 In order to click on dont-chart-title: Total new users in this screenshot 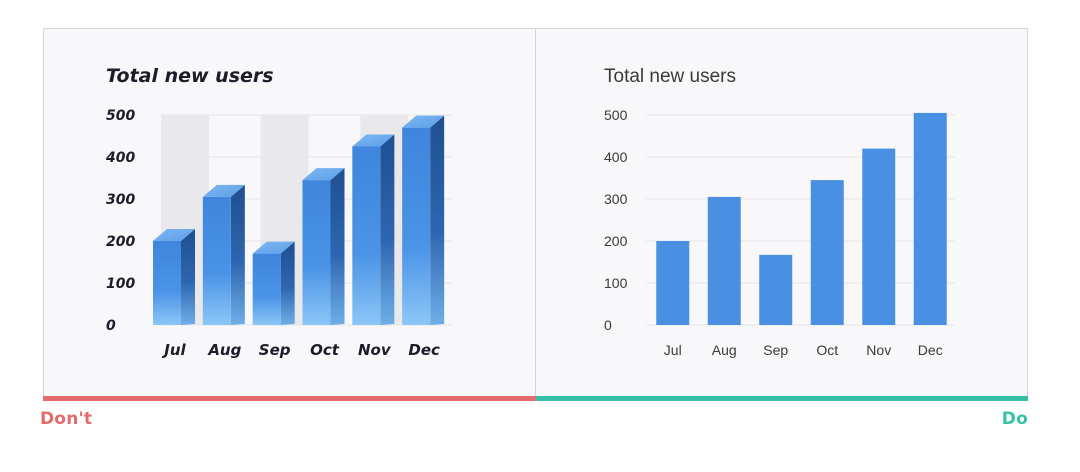, I will do `click(190, 76)`.